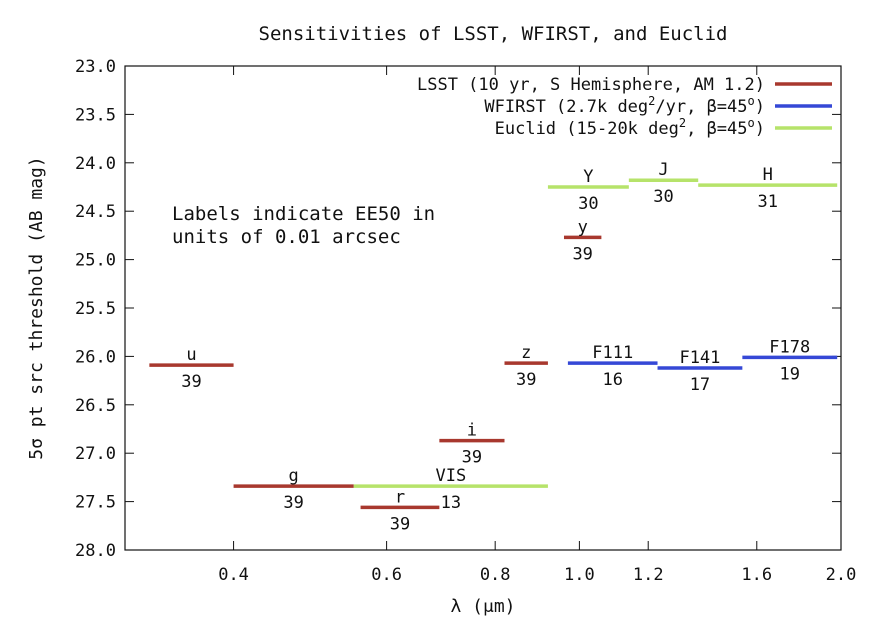 This screenshot has height=624, width=893. What do you see at coordinates (451, 503) in the screenshot?
I see `ee50-label: 13` at bounding box center [451, 503].